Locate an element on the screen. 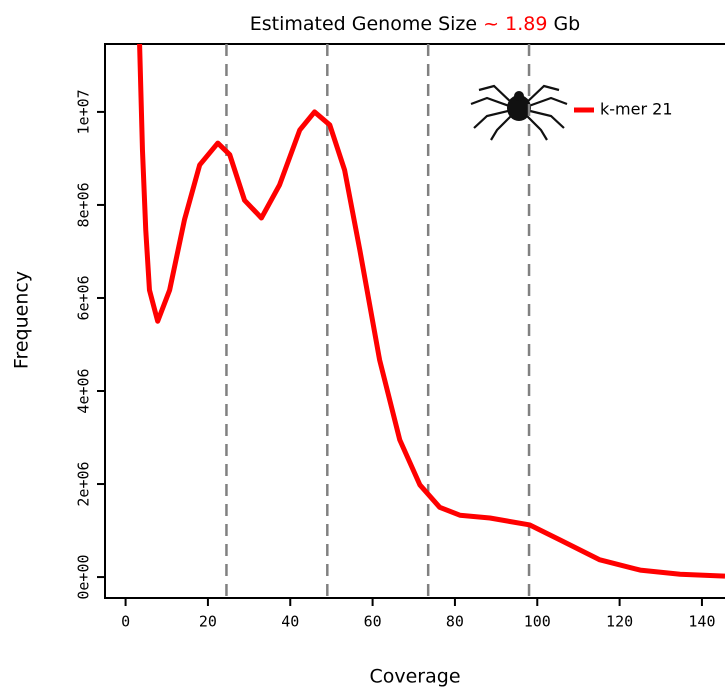 The height and width of the screenshot is (691, 725). x-tick-label: 120 is located at coordinates (619, 622).